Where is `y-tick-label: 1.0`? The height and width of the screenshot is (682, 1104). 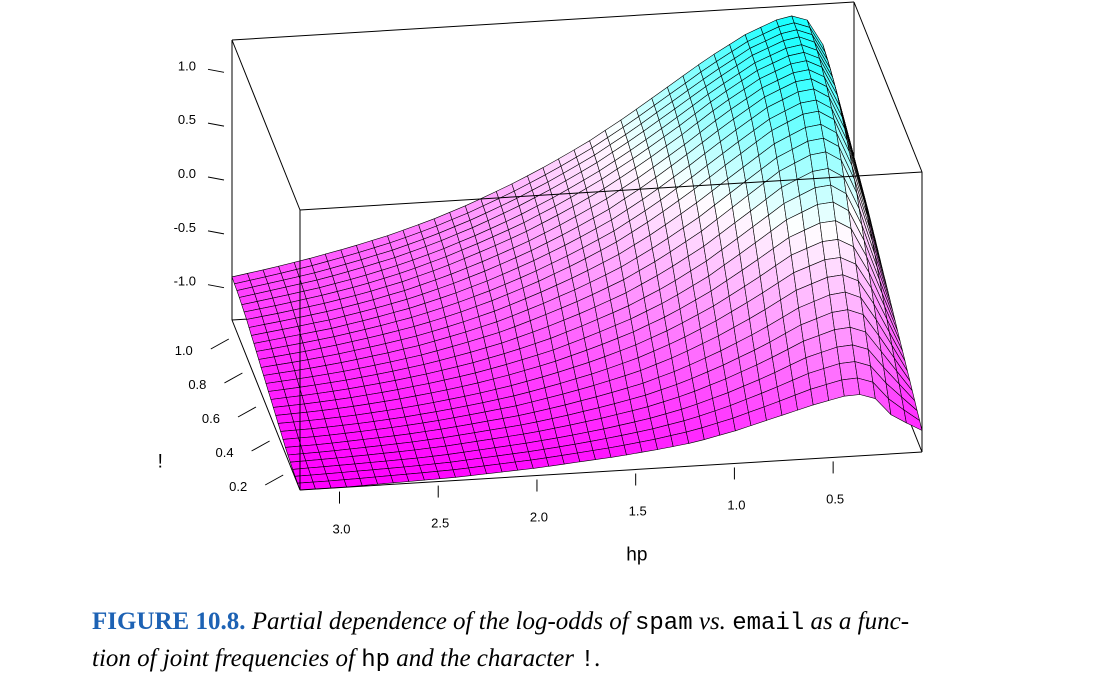
y-tick-label: 1.0 is located at coordinates (184, 350).